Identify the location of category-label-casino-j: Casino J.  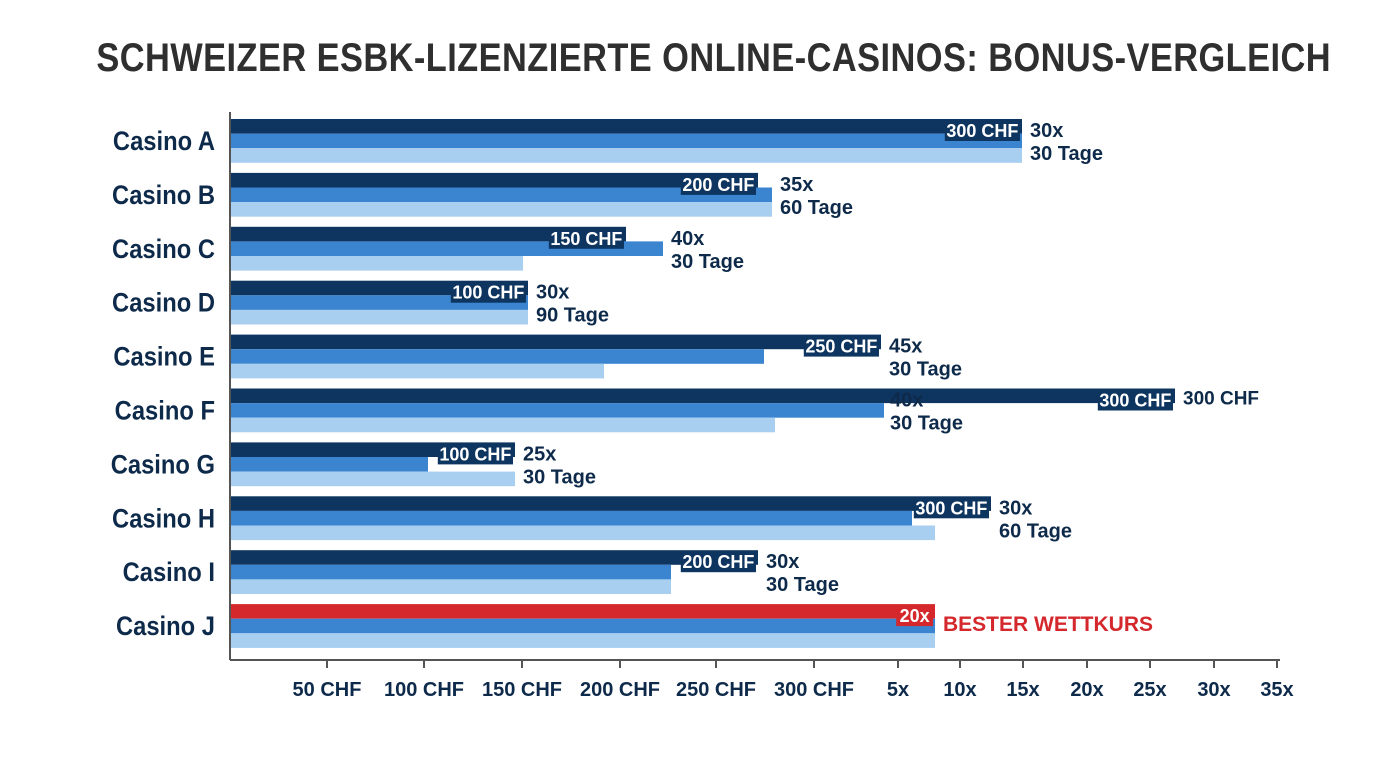
(165, 627).